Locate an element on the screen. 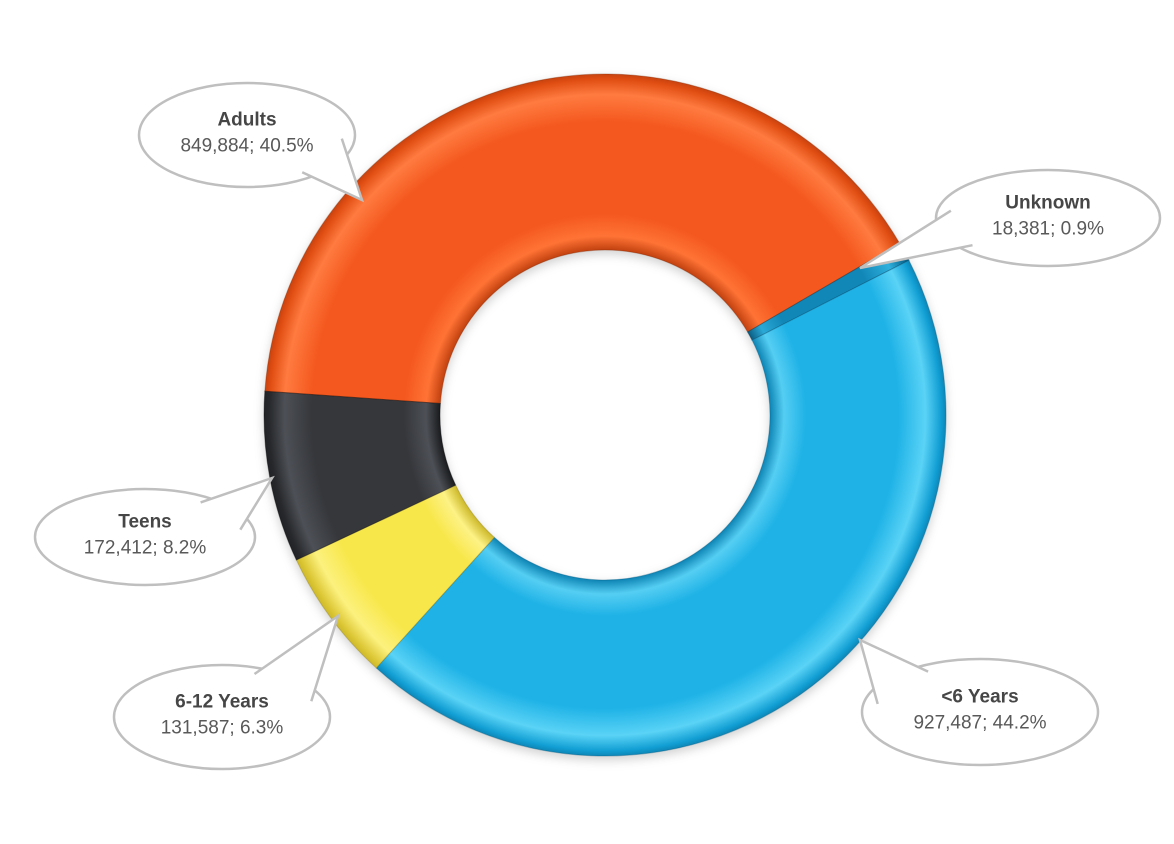 The width and height of the screenshot is (1174, 844). callout-6-12-years is located at coordinates (226, 691).